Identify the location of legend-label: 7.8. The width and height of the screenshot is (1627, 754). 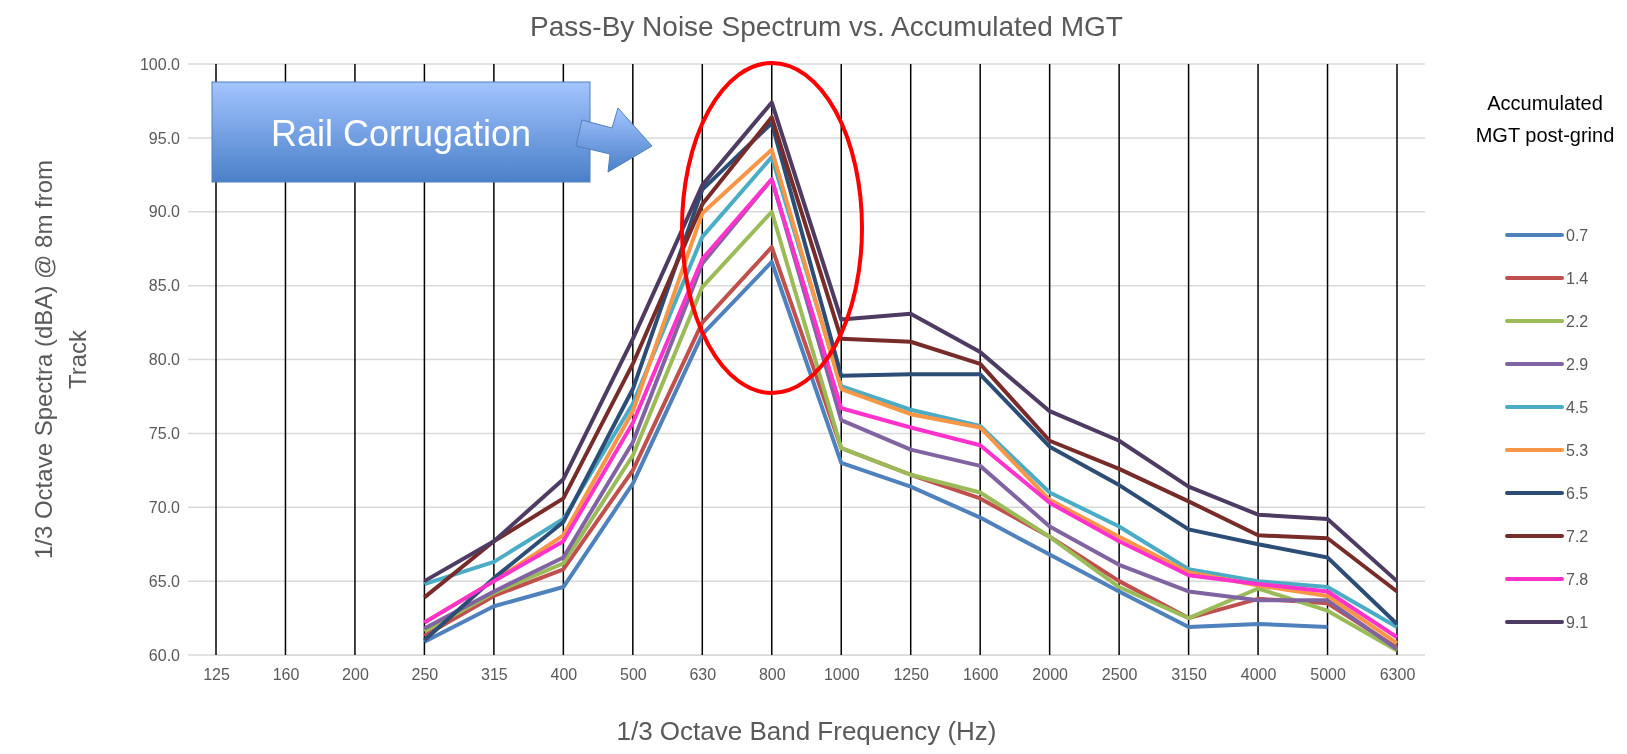
(1577, 579).